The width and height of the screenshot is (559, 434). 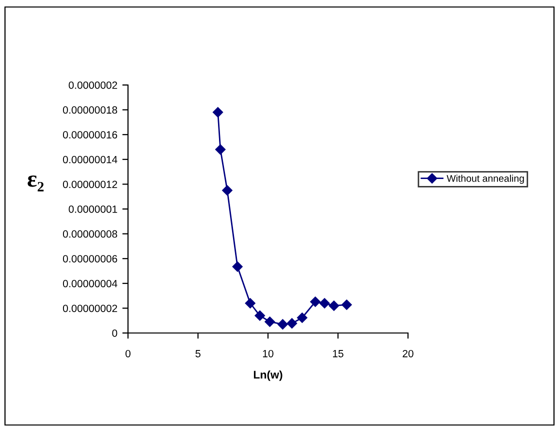 What do you see at coordinates (90, 308) in the screenshot?
I see `y-tick-label: 0.00000002` at bounding box center [90, 308].